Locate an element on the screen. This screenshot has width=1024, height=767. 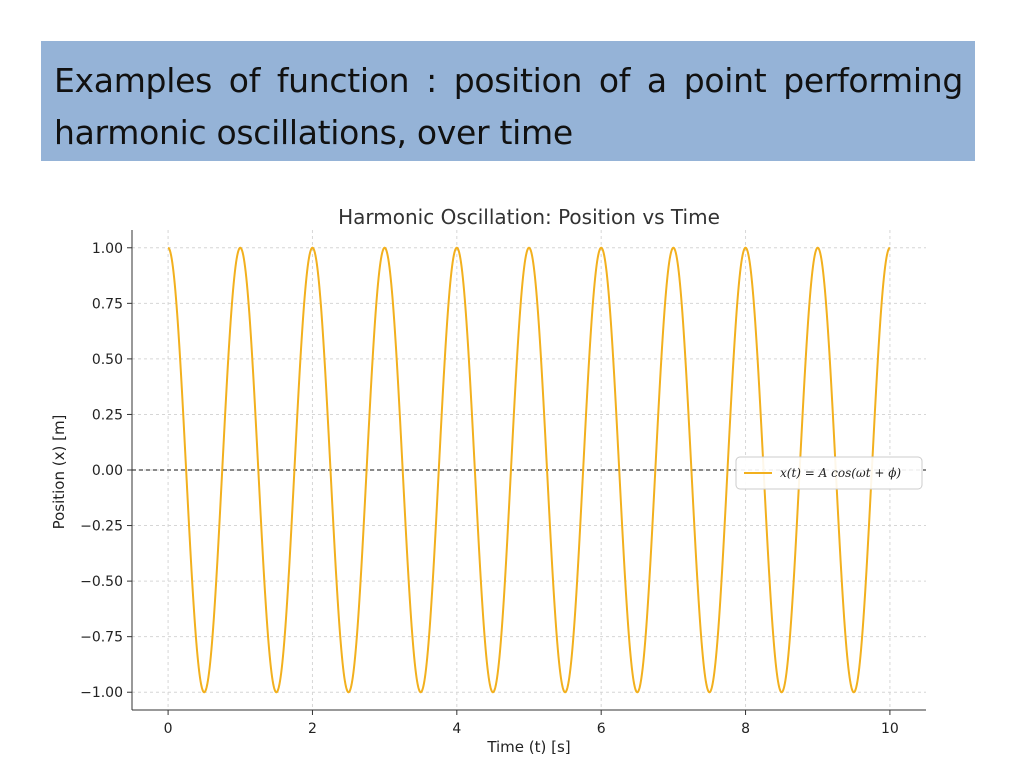
y-tick-label: 0.25 is located at coordinates (107, 415).